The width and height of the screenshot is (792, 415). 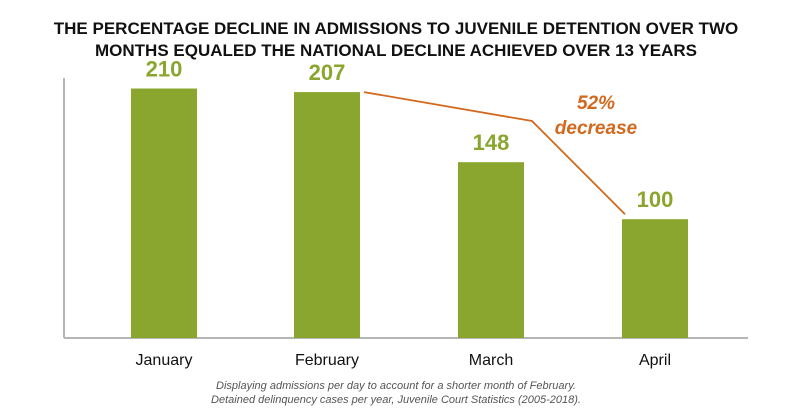 I want to click on x-tick-label-march: March, so click(x=491, y=360).